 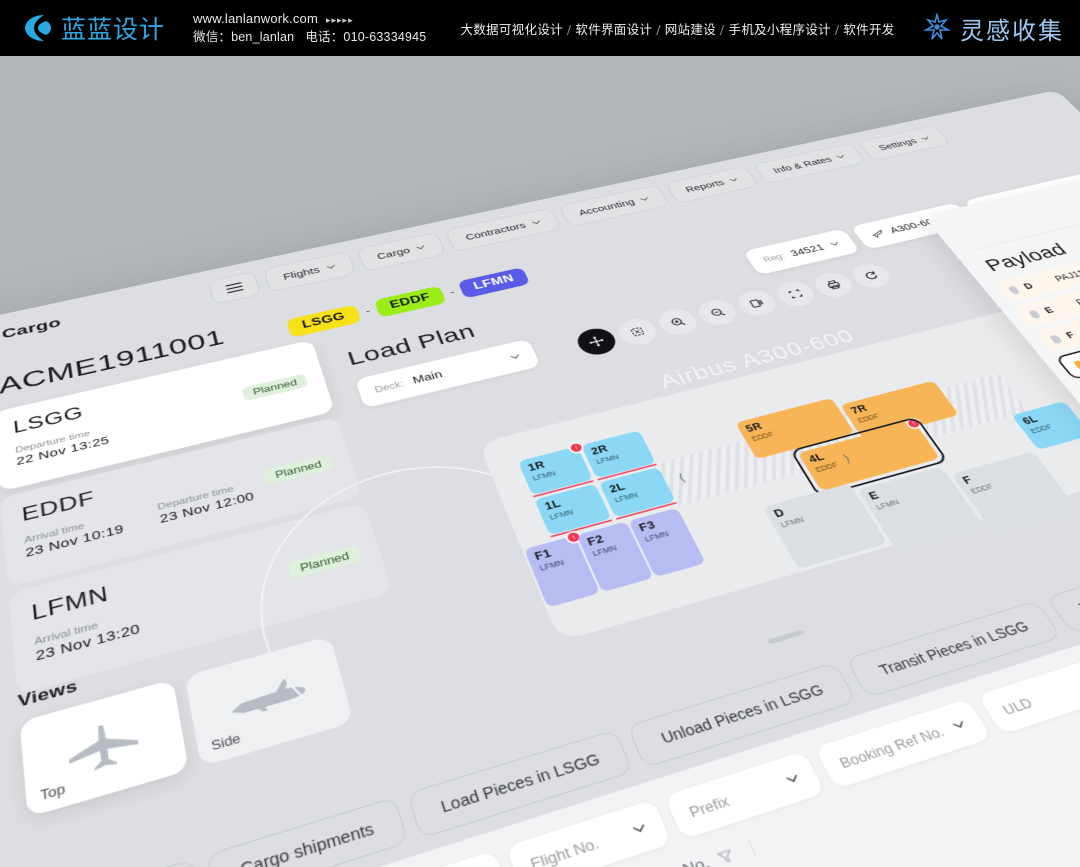 I want to click on nav-item-accounting: Accounting, so click(x=614, y=206).